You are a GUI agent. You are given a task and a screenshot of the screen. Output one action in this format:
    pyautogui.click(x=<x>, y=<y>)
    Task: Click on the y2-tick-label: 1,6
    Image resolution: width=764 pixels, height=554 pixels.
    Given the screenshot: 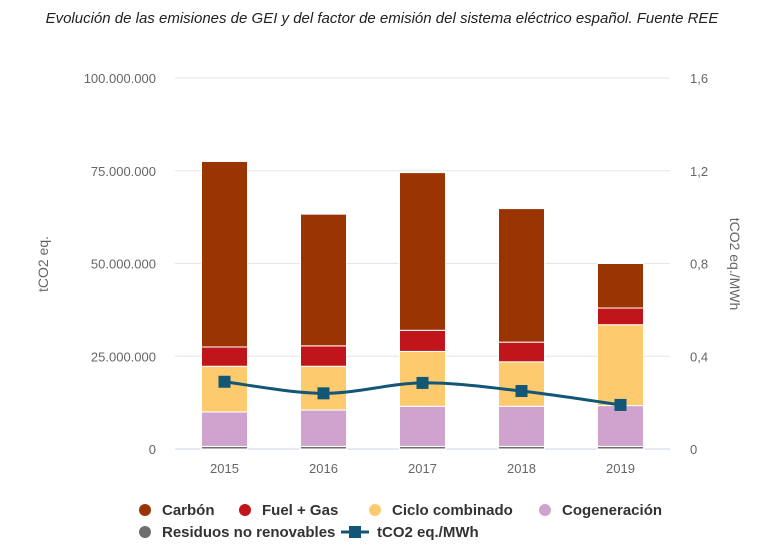 What is the action you would take?
    pyautogui.click(x=699, y=78)
    